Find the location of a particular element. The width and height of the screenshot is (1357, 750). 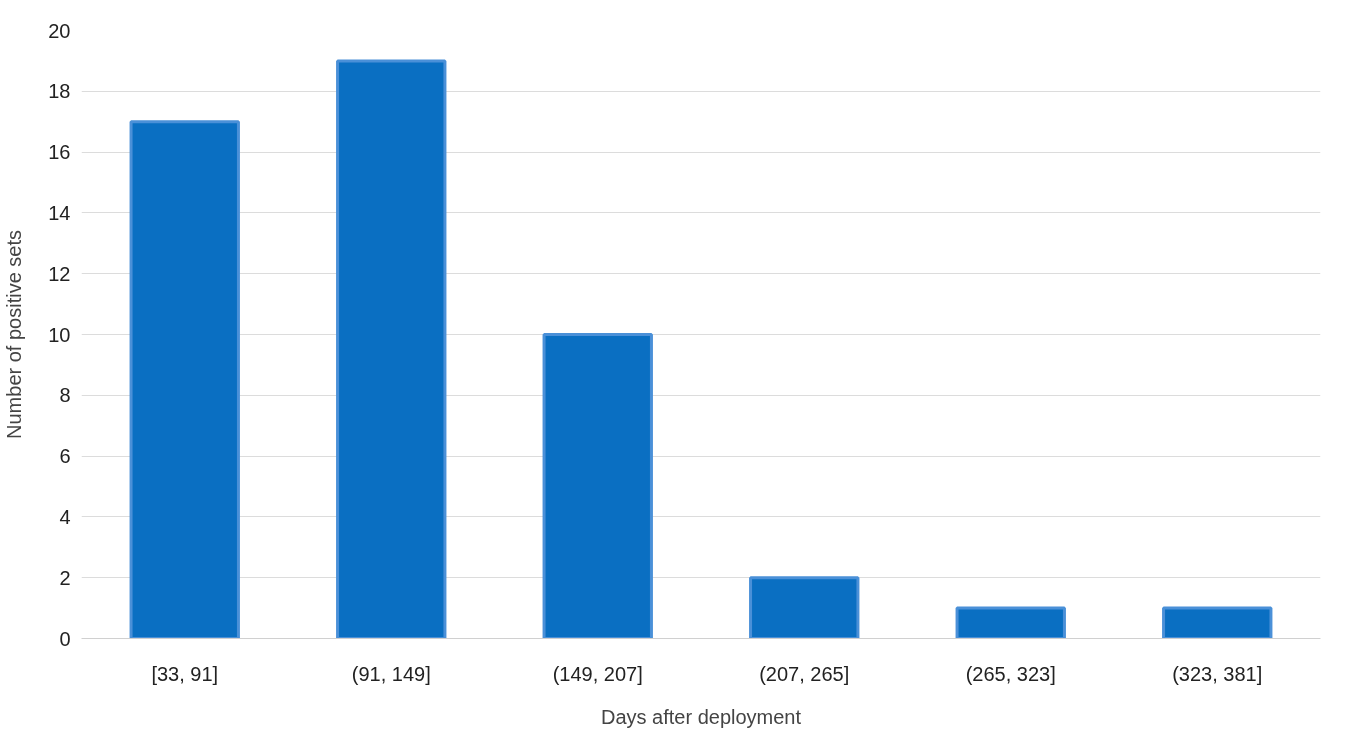

y-tick-label: 0 is located at coordinates (65, 638).